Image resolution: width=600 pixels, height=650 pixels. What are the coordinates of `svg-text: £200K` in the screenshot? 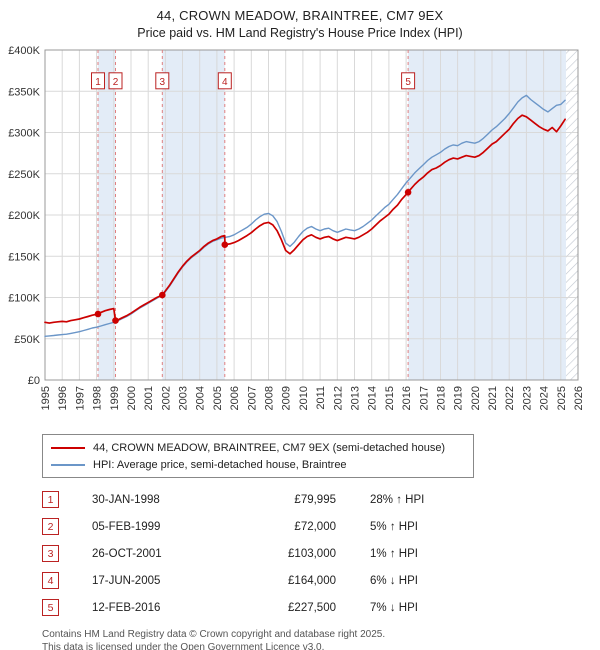 It's located at (24, 216).